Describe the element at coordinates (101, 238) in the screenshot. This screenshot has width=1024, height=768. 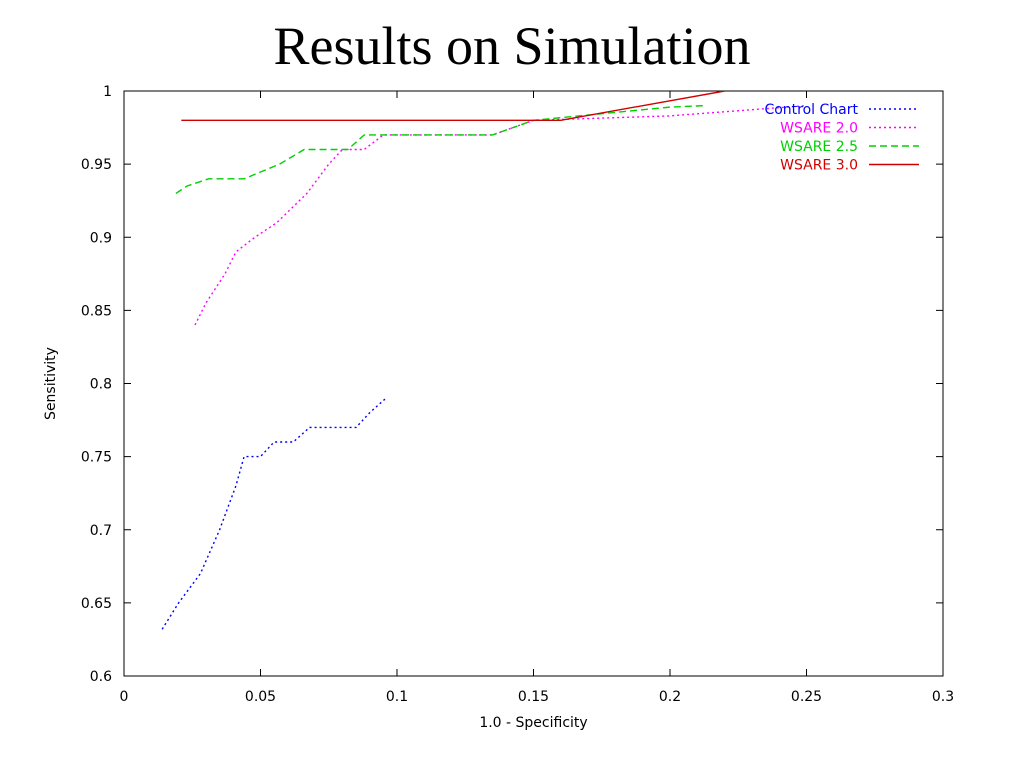
I see `y-tick-label: 0.9` at that location.